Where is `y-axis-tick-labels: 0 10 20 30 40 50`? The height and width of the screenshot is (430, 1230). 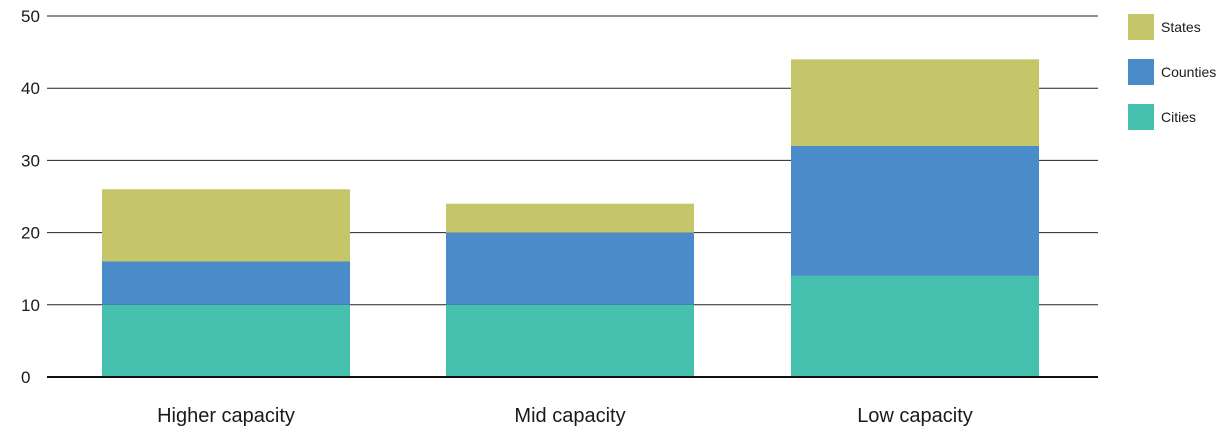 y-axis-tick-labels: 0 10 20 30 40 50 is located at coordinates (30, 197).